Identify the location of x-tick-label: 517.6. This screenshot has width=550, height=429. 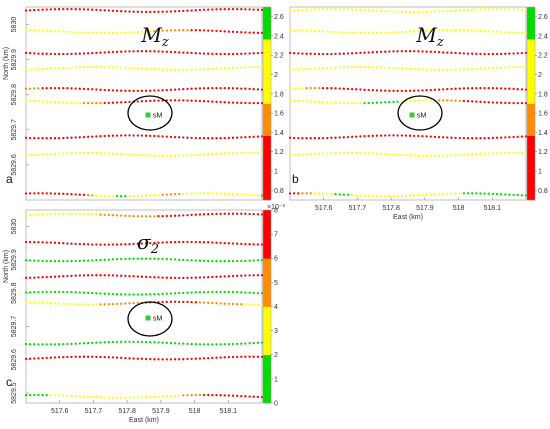
(60, 411).